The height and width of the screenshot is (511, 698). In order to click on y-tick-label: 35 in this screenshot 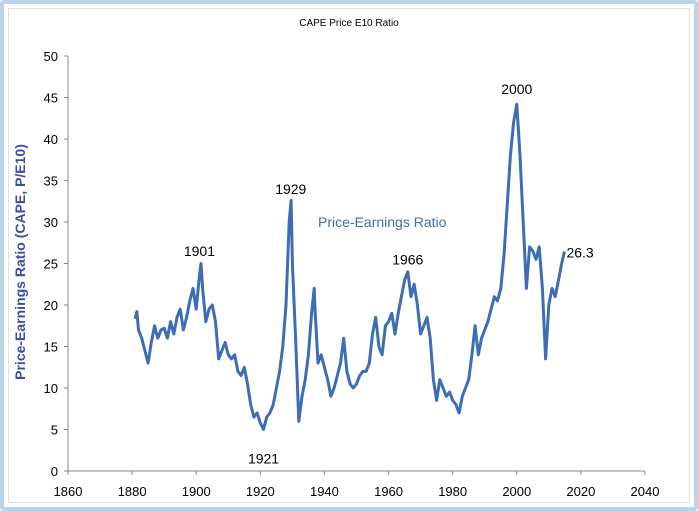, I will do `click(51, 181)`.